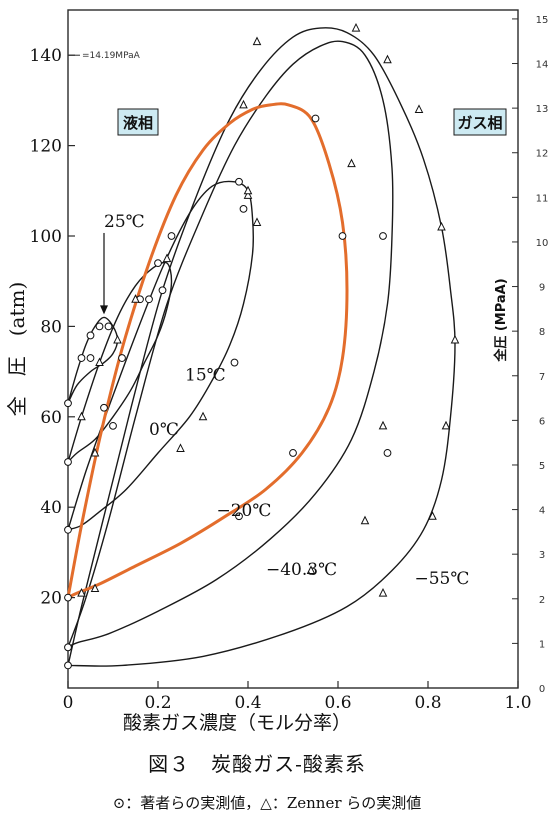 Image resolution: width=554 pixels, height=818 pixels. I want to click on y-right-tick-label: 1, so click(542, 644).